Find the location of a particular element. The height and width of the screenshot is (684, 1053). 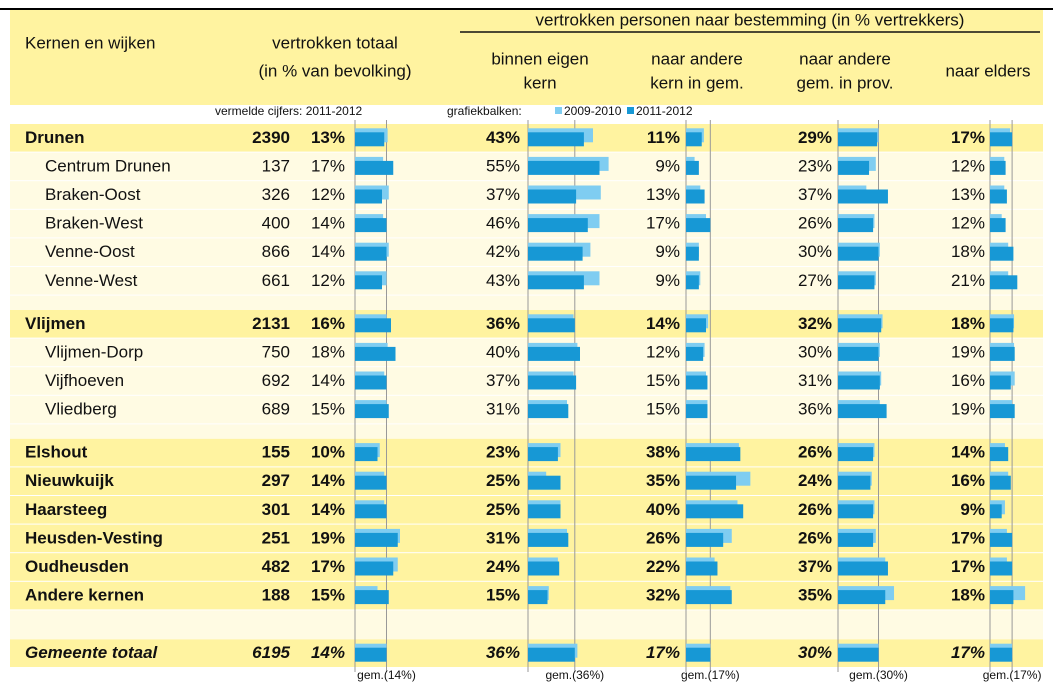

row-count: 188 is located at coordinates (276, 595).